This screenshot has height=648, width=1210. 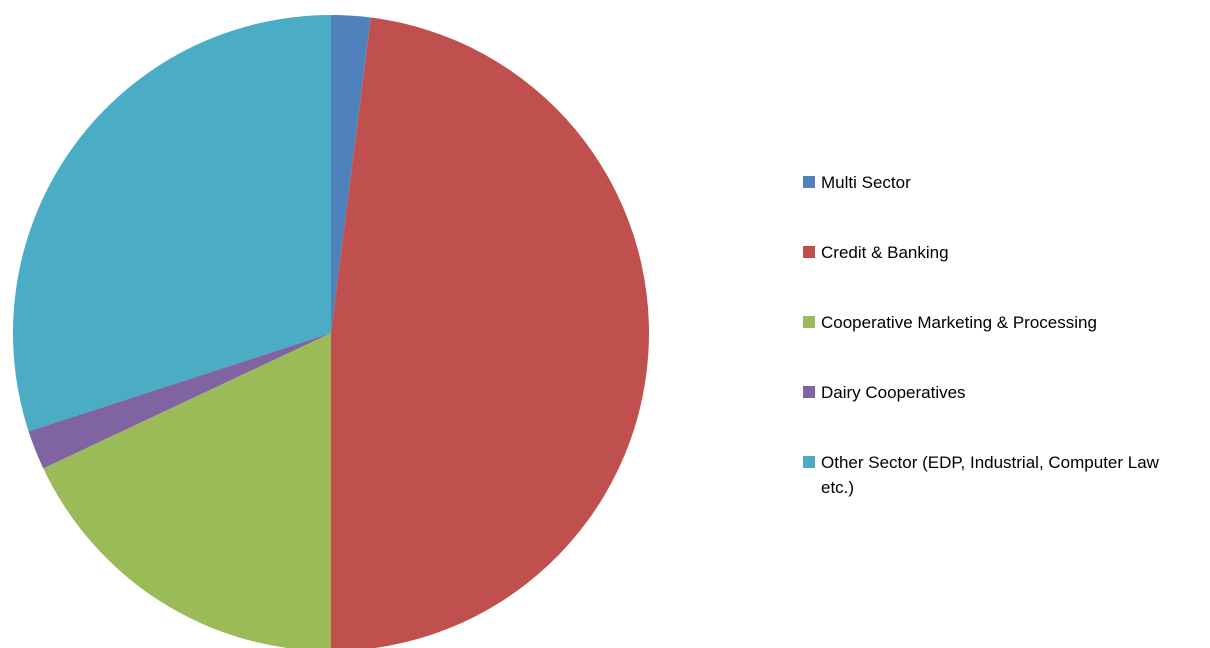 I want to click on legend-item: Multi Sector, so click(x=987, y=182).